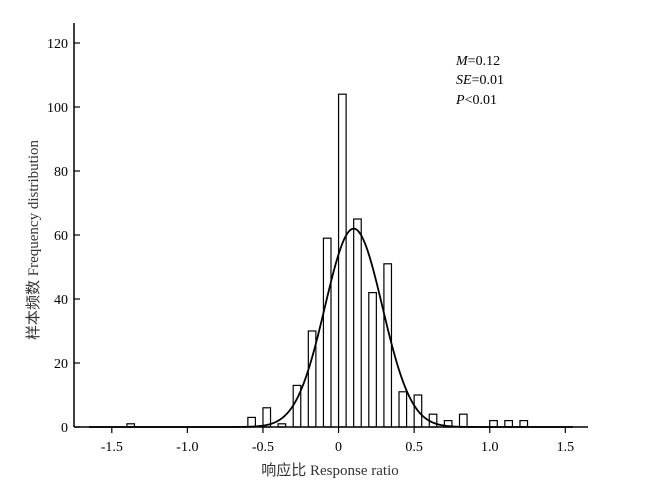 The width and height of the screenshot is (672, 496). I want to click on stat-p: P<0.01, so click(476, 100).